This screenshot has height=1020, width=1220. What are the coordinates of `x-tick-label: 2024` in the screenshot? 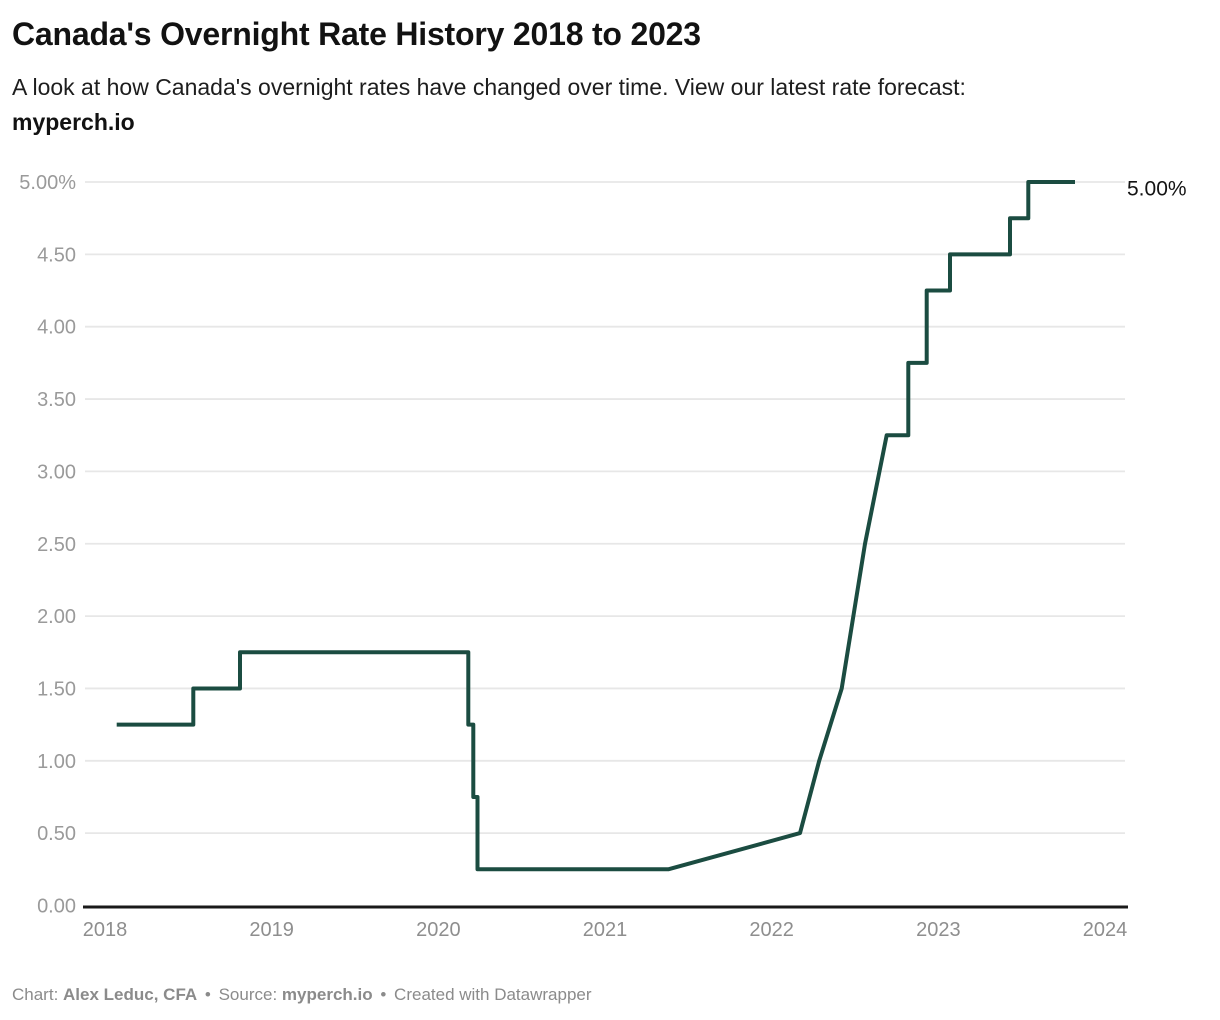 It's located at (1105, 930).